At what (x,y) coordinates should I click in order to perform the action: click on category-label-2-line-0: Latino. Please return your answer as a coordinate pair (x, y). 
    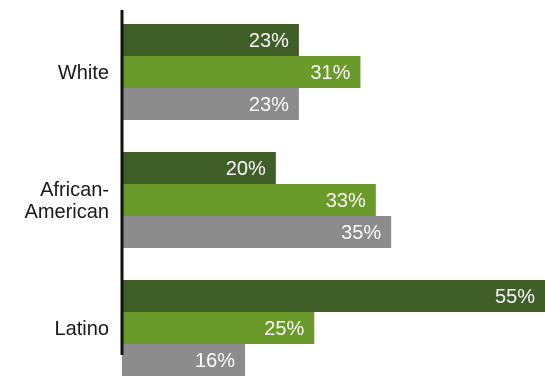
    Looking at the image, I should click on (82, 329).